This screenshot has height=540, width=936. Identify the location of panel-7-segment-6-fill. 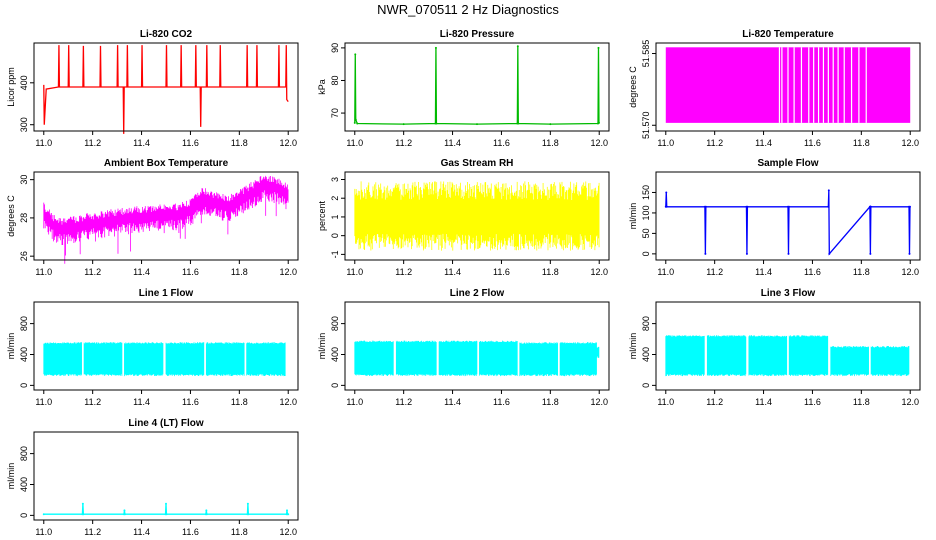
(266, 359).